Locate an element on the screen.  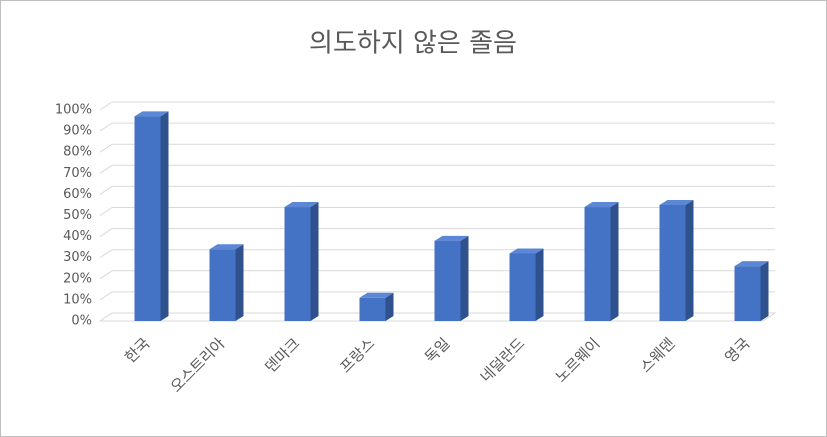
y-tick-label: 10% is located at coordinates (77, 299).